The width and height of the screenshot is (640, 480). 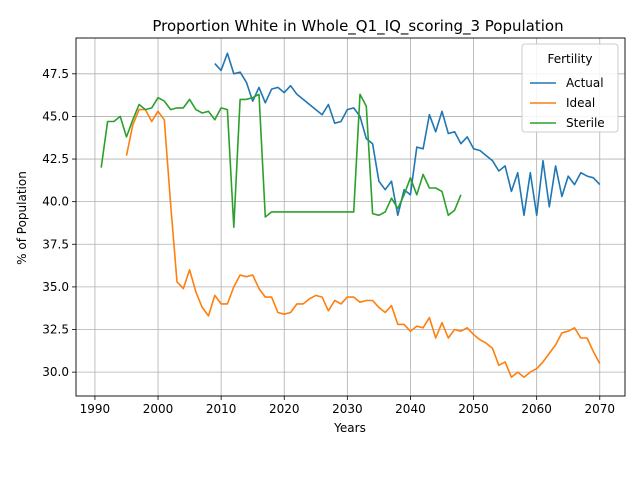 I want to click on y-tick-label: 45.0, so click(x=55, y=116).